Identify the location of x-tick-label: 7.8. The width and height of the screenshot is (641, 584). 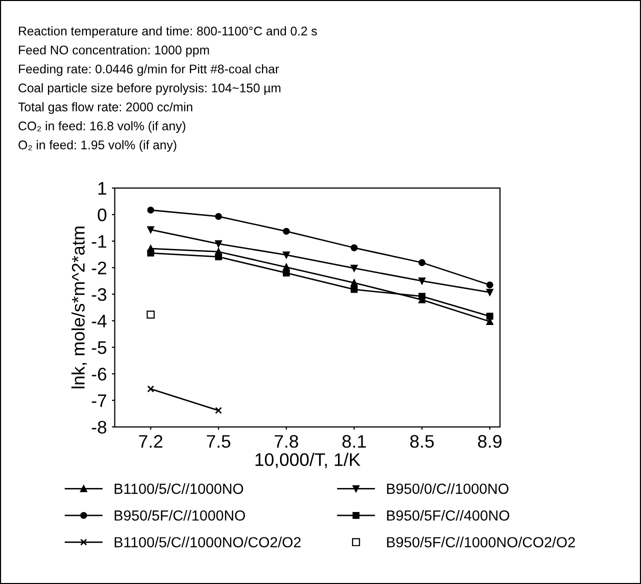
(286, 441).